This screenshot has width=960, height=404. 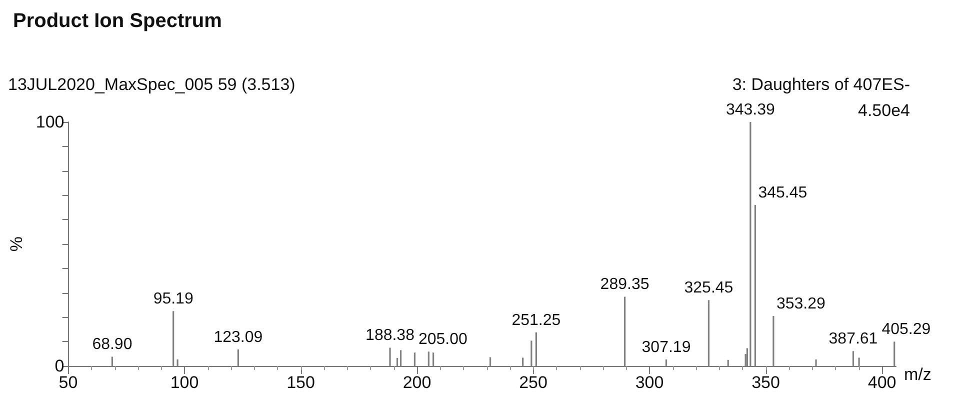 What do you see at coordinates (918, 374) in the screenshot?
I see `x-axis-title: m/z` at bounding box center [918, 374].